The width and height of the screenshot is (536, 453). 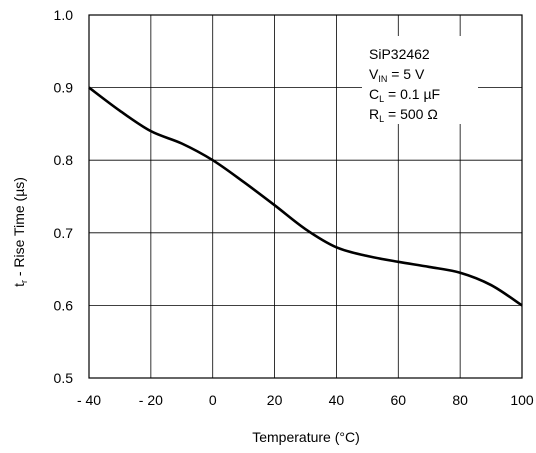 What do you see at coordinates (64, 378) in the screenshot?
I see `y-tick-label: 0.5` at bounding box center [64, 378].